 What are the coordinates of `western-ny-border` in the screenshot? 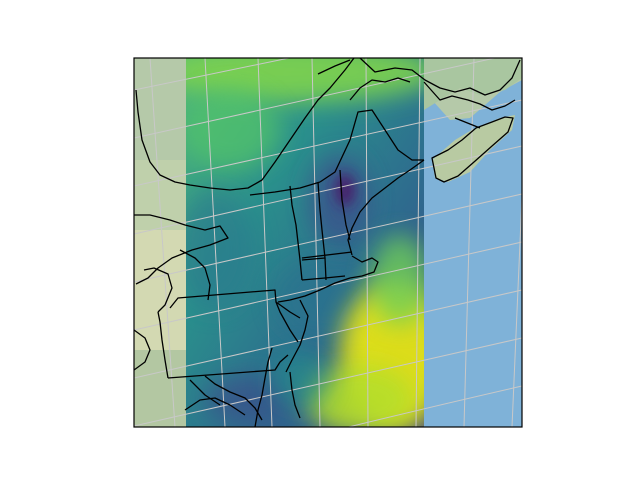 It's located at (195, 275).